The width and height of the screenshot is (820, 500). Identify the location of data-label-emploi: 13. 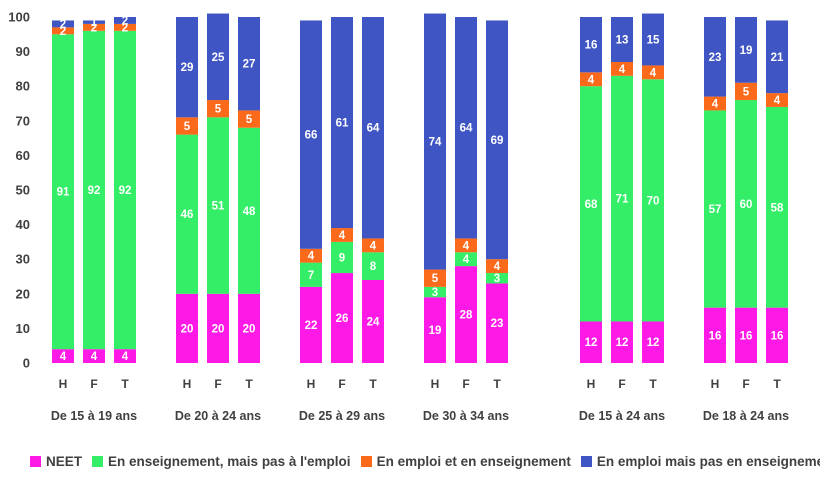
(622, 40).